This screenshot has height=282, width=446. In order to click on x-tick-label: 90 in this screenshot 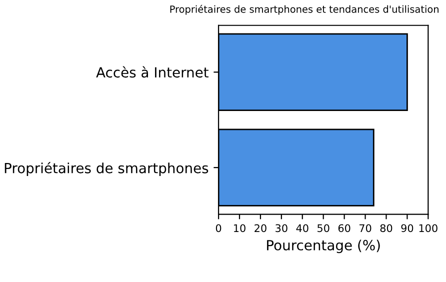, I will do `click(407, 228)`.